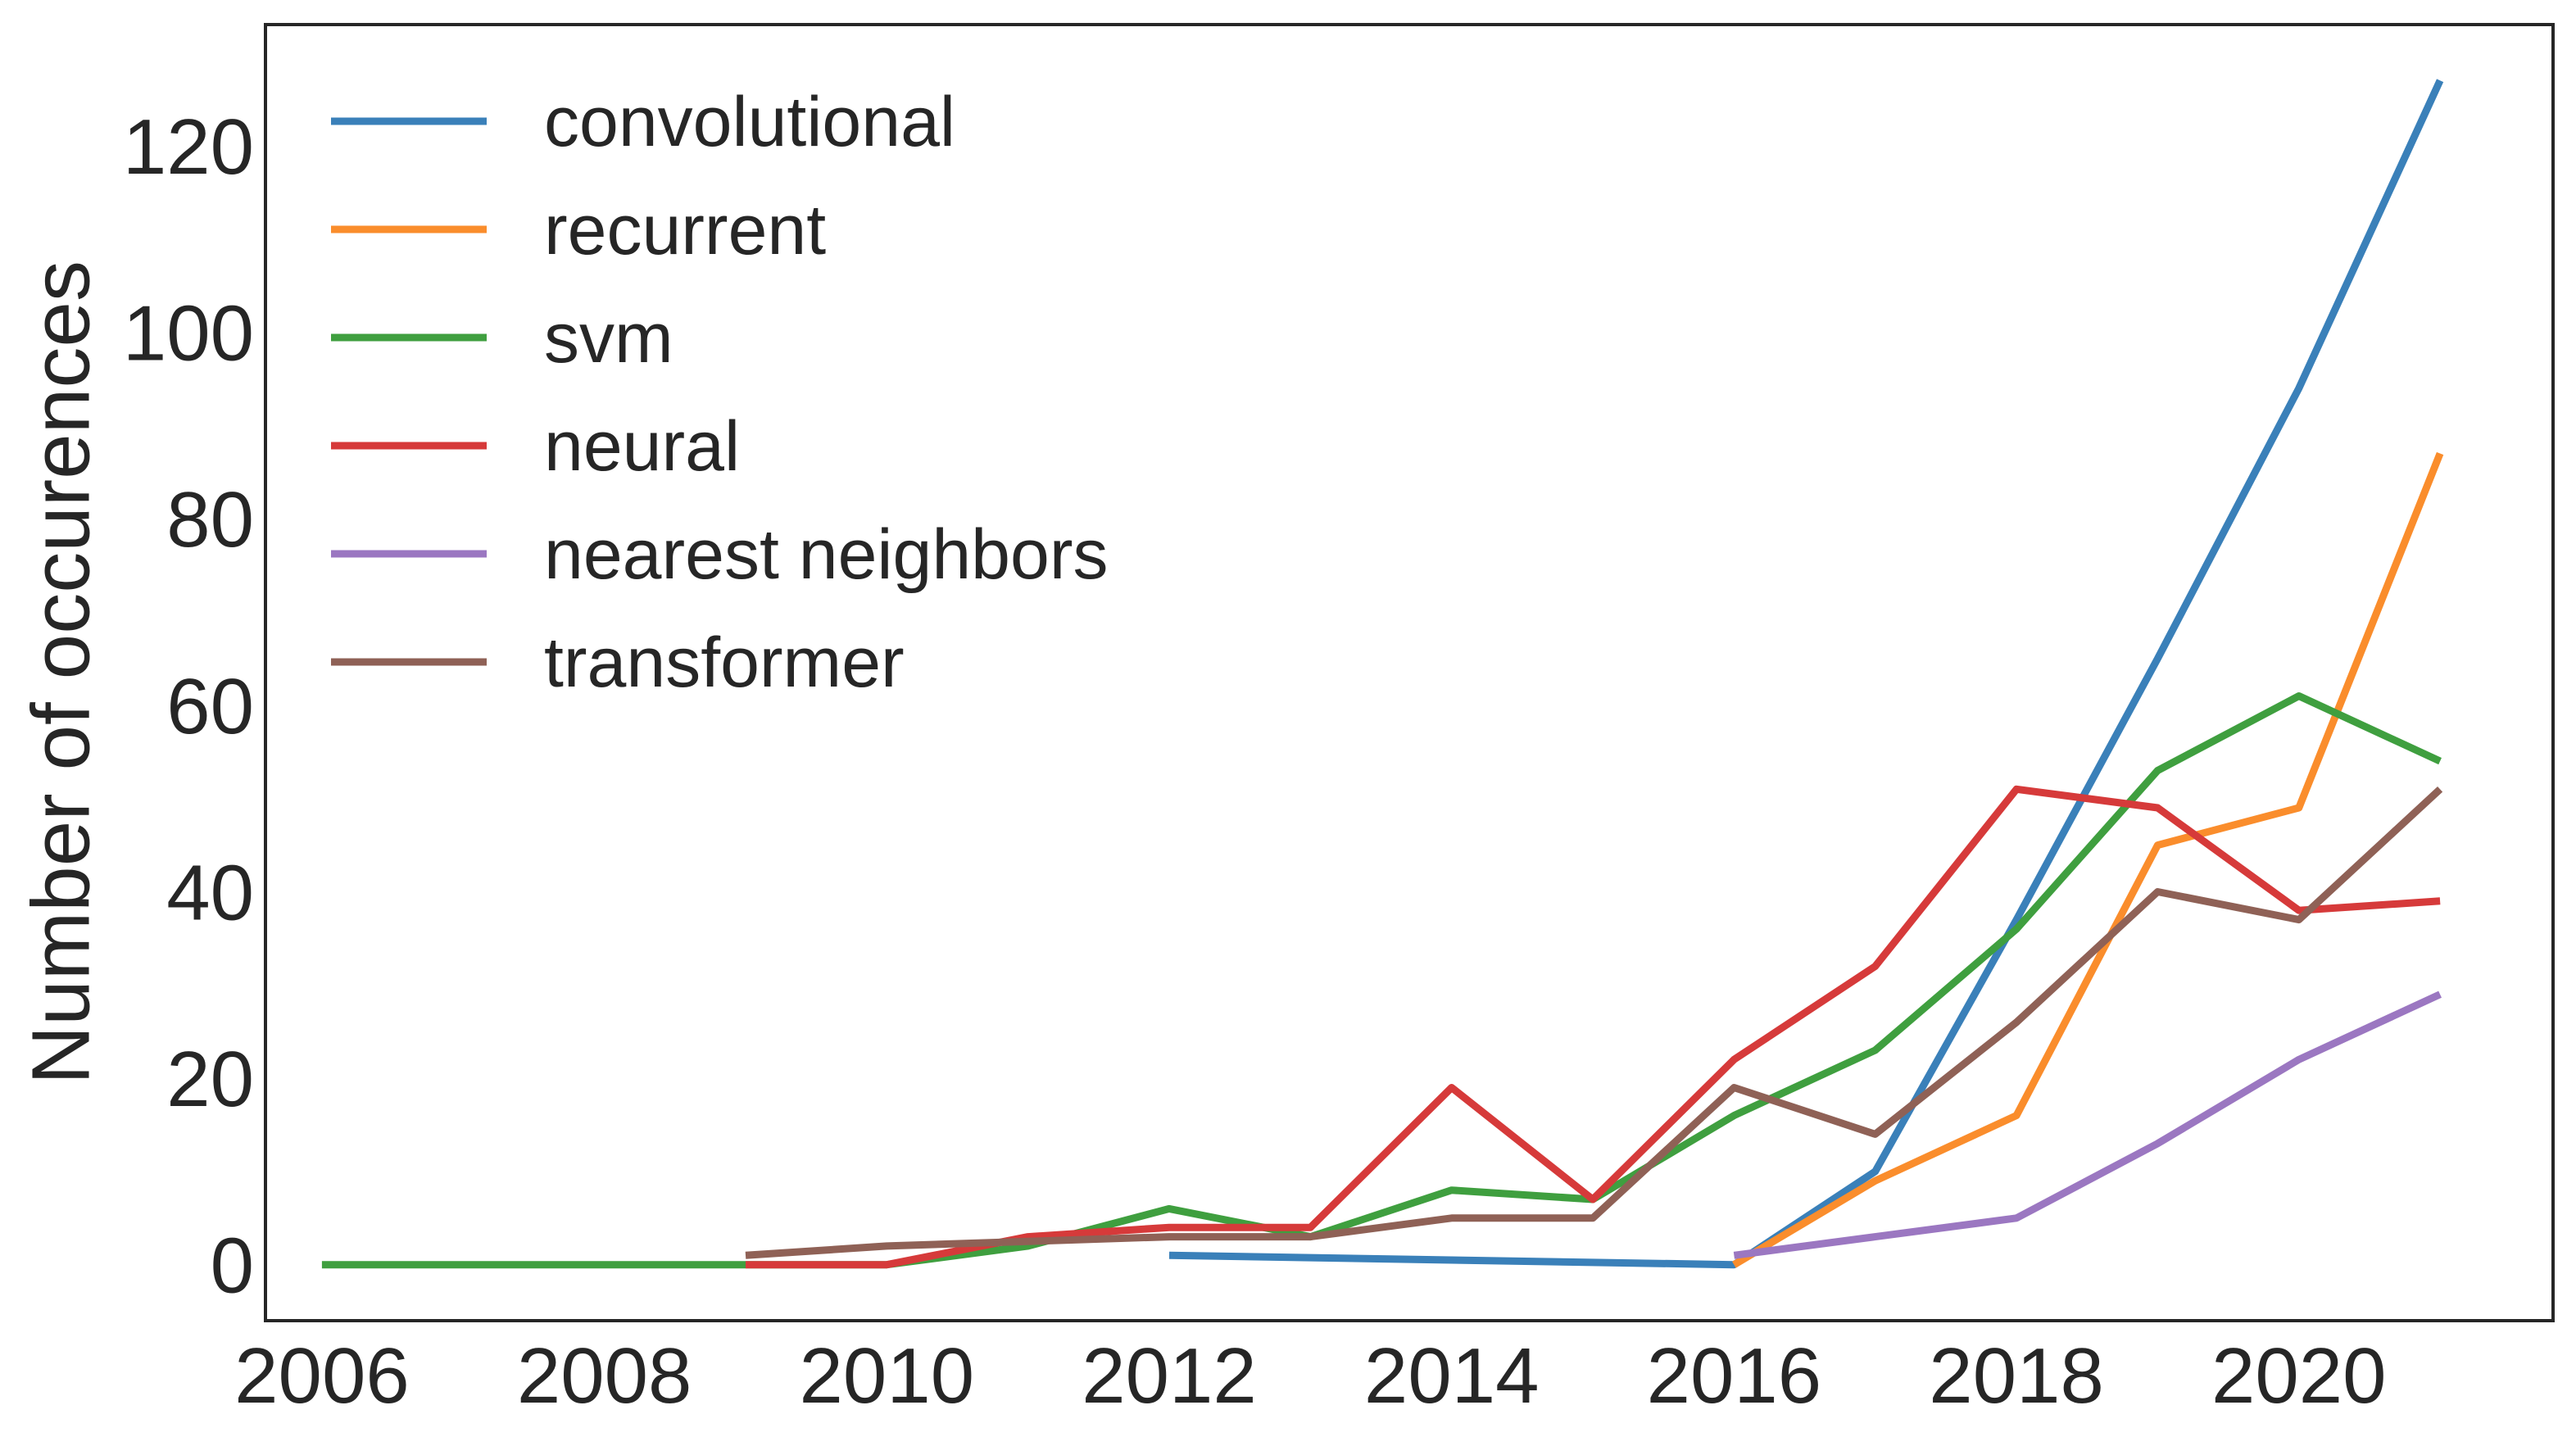 The width and height of the screenshot is (2576, 1437). What do you see at coordinates (1734, 1376) in the screenshot?
I see `x-tick-label-2016: 2016` at bounding box center [1734, 1376].